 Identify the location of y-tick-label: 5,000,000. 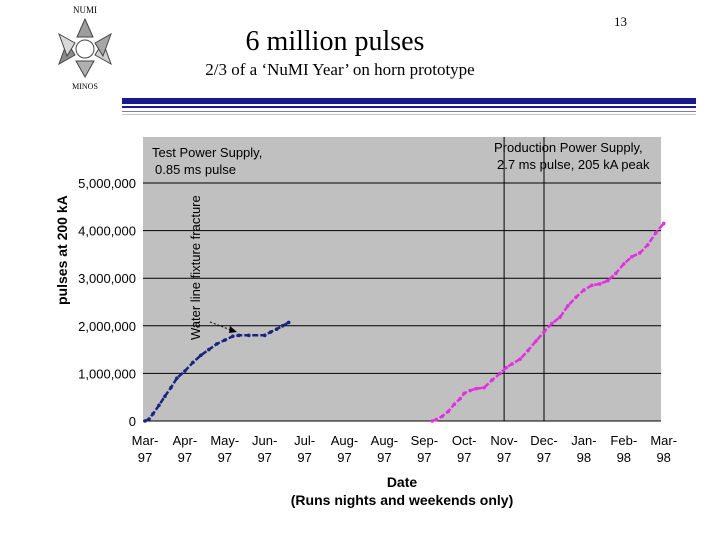
(107, 183).